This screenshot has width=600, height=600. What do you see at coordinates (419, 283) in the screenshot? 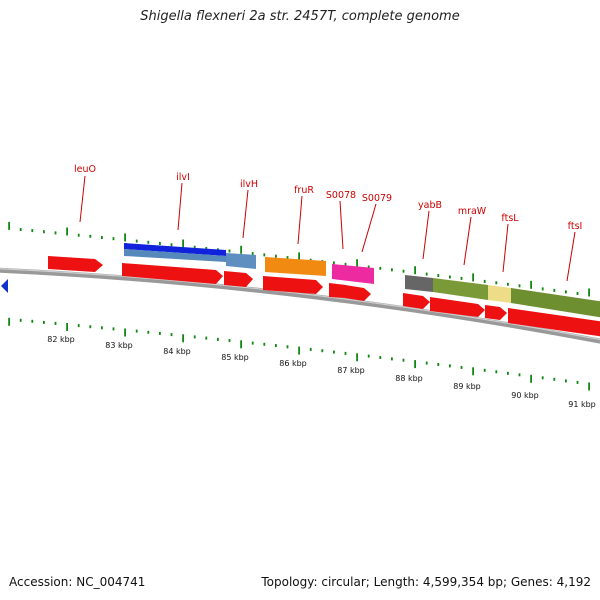
I see `feature-bar-yabb` at bounding box center [419, 283].